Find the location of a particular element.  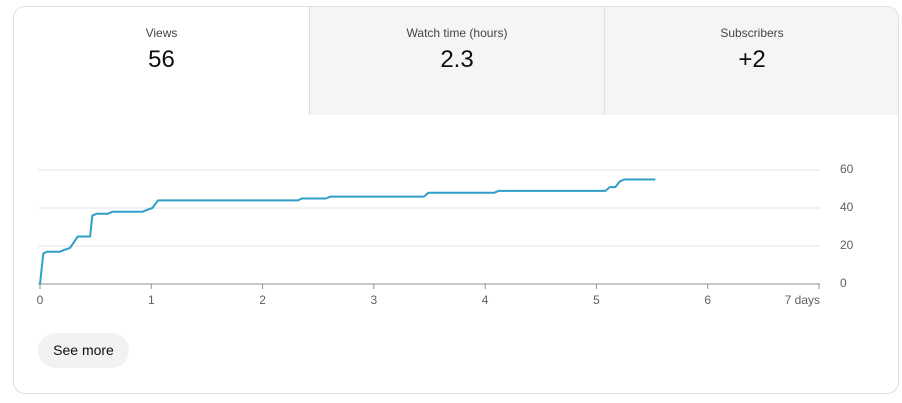

y-tick-label: 0 is located at coordinates (843, 283).